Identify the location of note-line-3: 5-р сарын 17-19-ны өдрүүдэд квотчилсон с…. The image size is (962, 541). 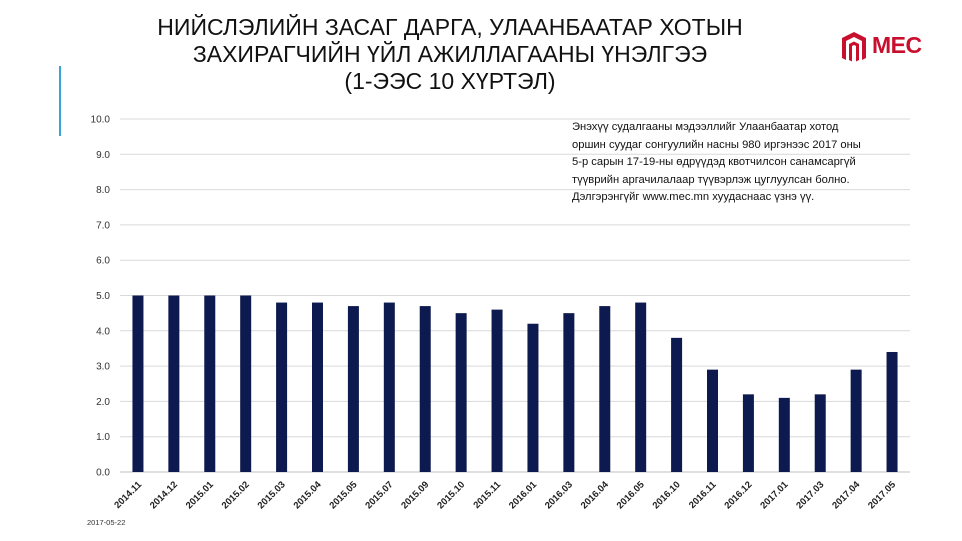
(714, 162).